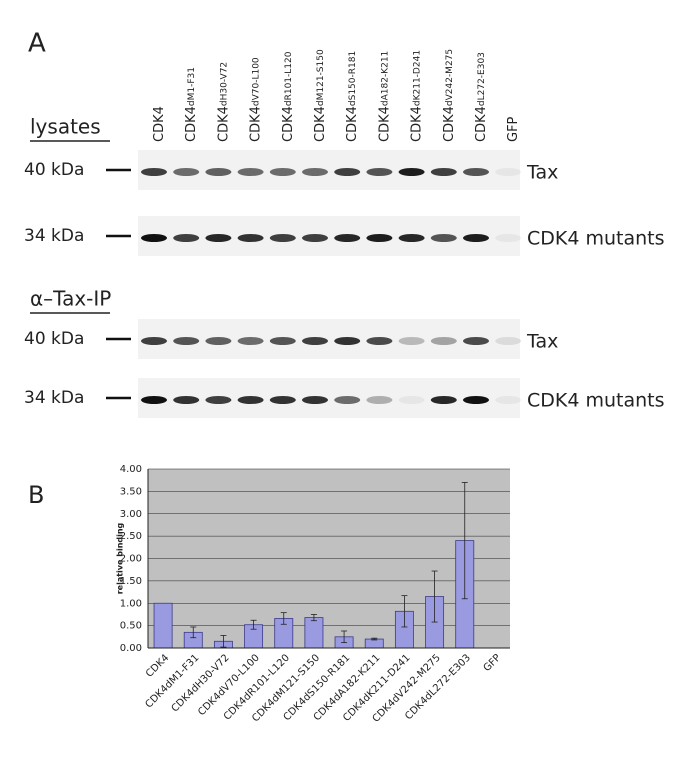 This screenshot has width=685, height=762. What do you see at coordinates (288, 78) in the screenshot?
I see `lane-sub: dR101-L120` at bounding box center [288, 78].